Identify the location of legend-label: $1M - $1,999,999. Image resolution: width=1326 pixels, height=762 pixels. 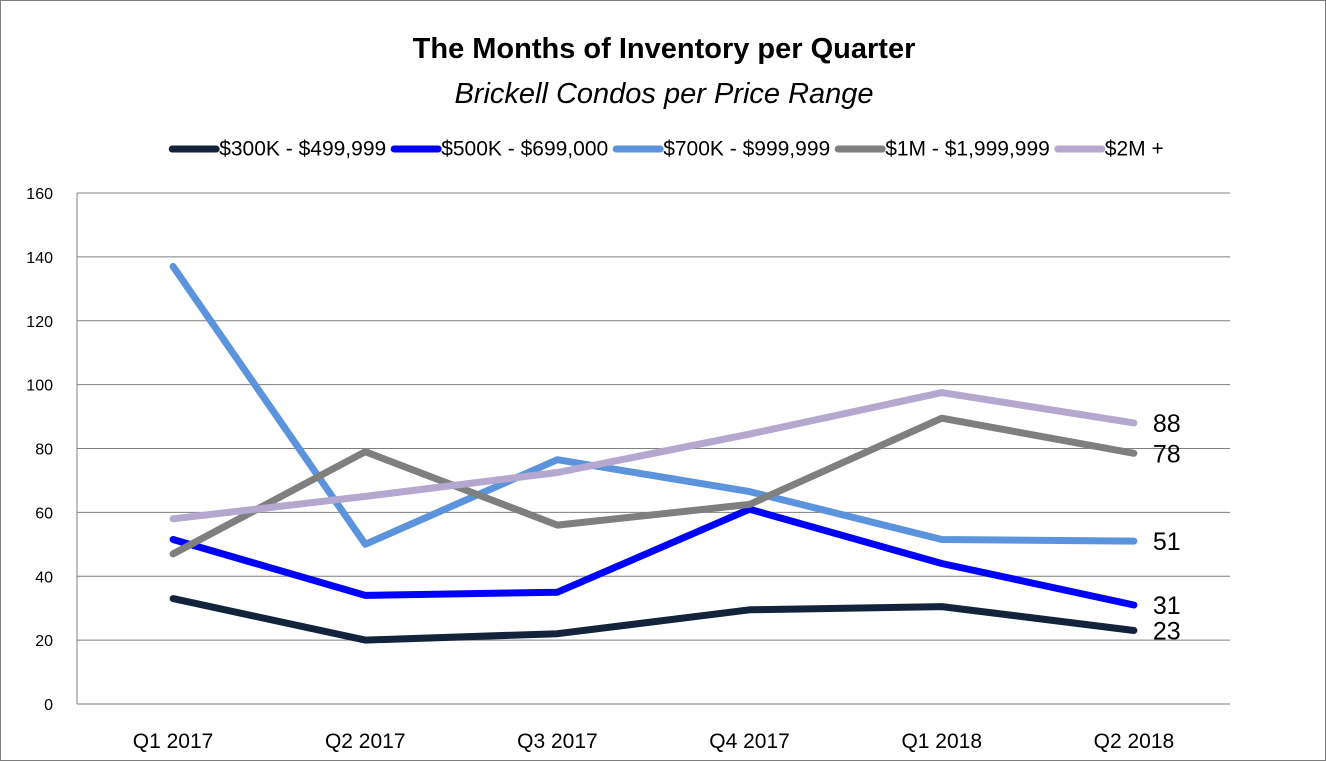
(967, 149).